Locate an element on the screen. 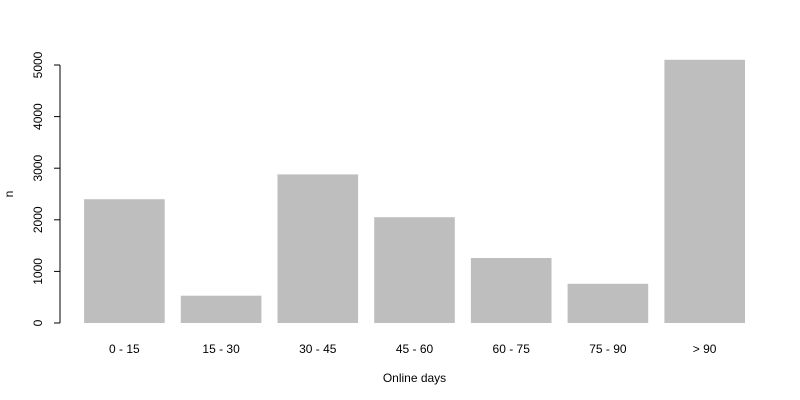  x-axis-title: Online days is located at coordinates (414, 378).